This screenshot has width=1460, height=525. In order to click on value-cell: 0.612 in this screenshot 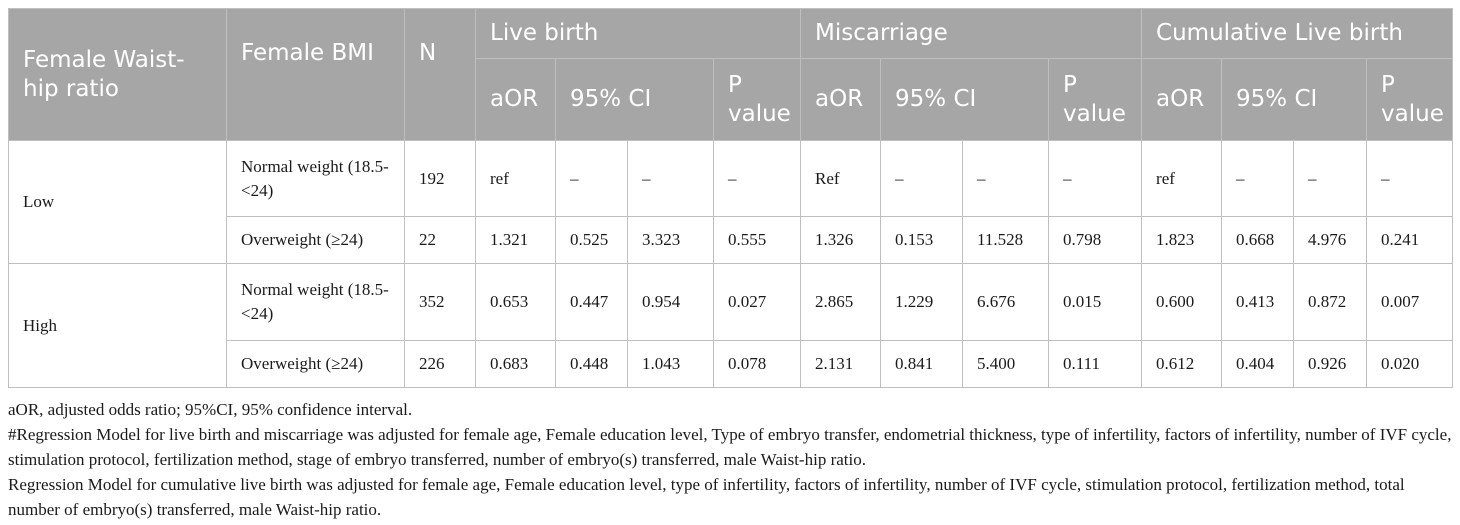, I will do `click(1182, 364)`.